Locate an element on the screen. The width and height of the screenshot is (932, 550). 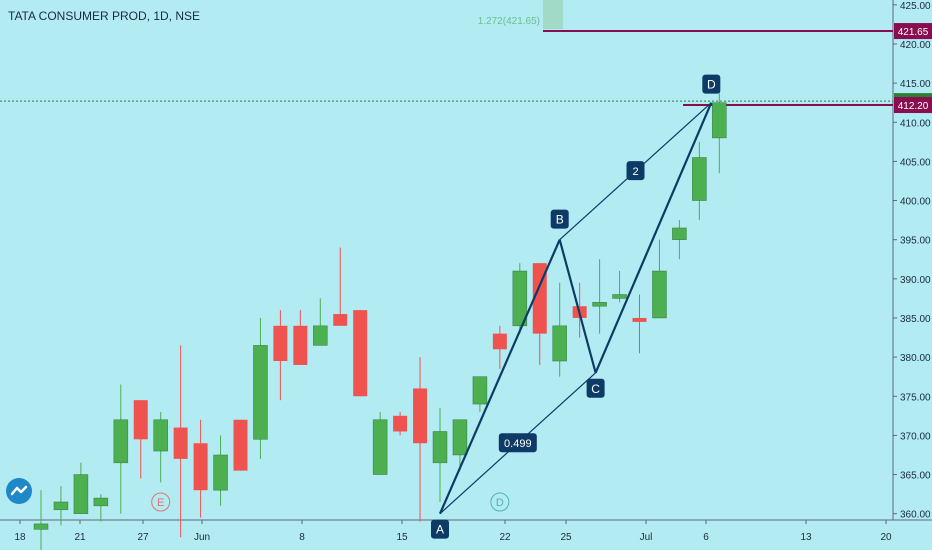
price-label: 421.65 is located at coordinates (913, 32).